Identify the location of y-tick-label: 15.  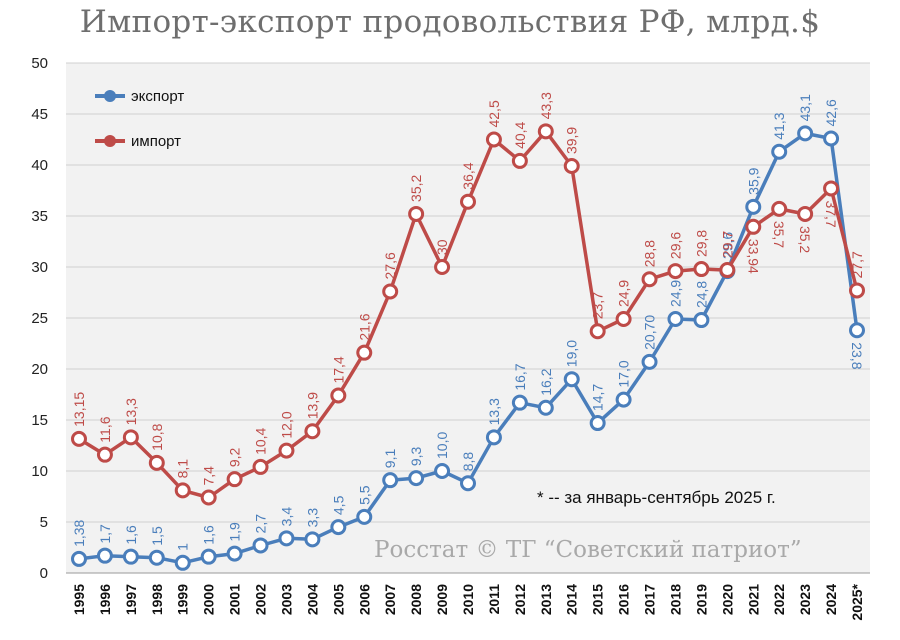
(39, 420).